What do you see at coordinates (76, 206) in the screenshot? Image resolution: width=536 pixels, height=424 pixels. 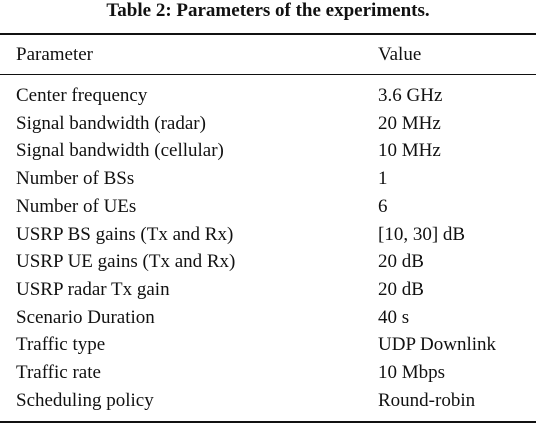 I see `table-cell: Number of UEs` at bounding box center [76, 206].